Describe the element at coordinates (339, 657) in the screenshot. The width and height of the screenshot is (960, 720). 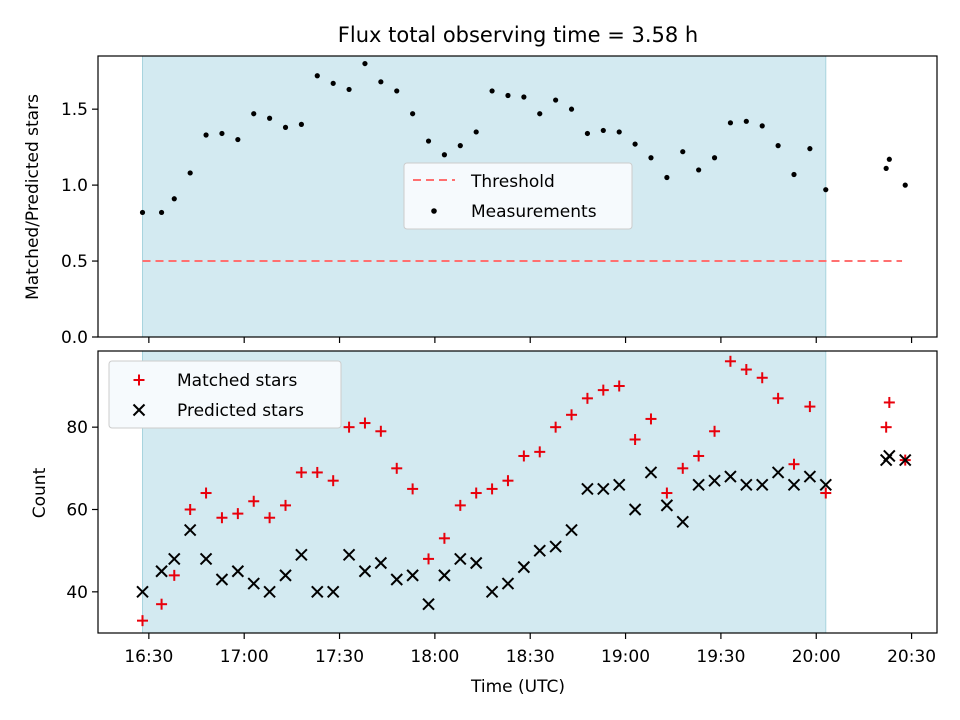
I see `x-tick-label: 17:30` at that location.